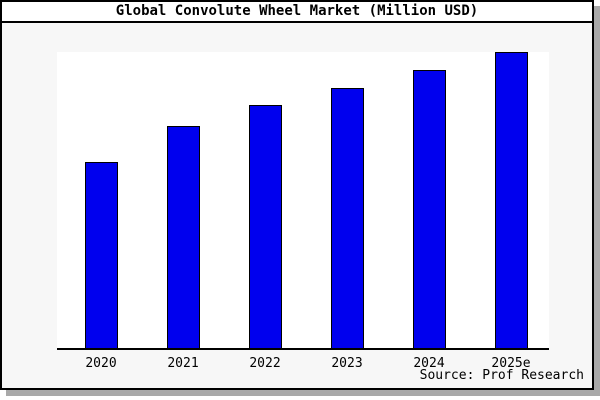 The image size is (600, 400). What do you see at coordinates (347, 218) in the screenshot?
I see `bar-2023` at bounding box center [347, 218].